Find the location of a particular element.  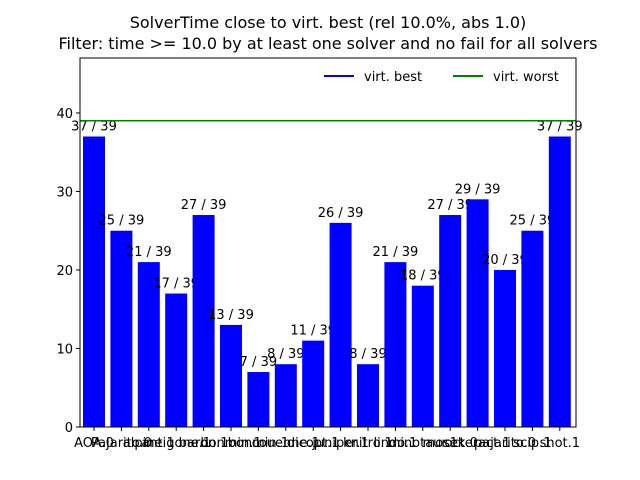

legend: virt. best virt. worst is located at coordinates (441, 77).